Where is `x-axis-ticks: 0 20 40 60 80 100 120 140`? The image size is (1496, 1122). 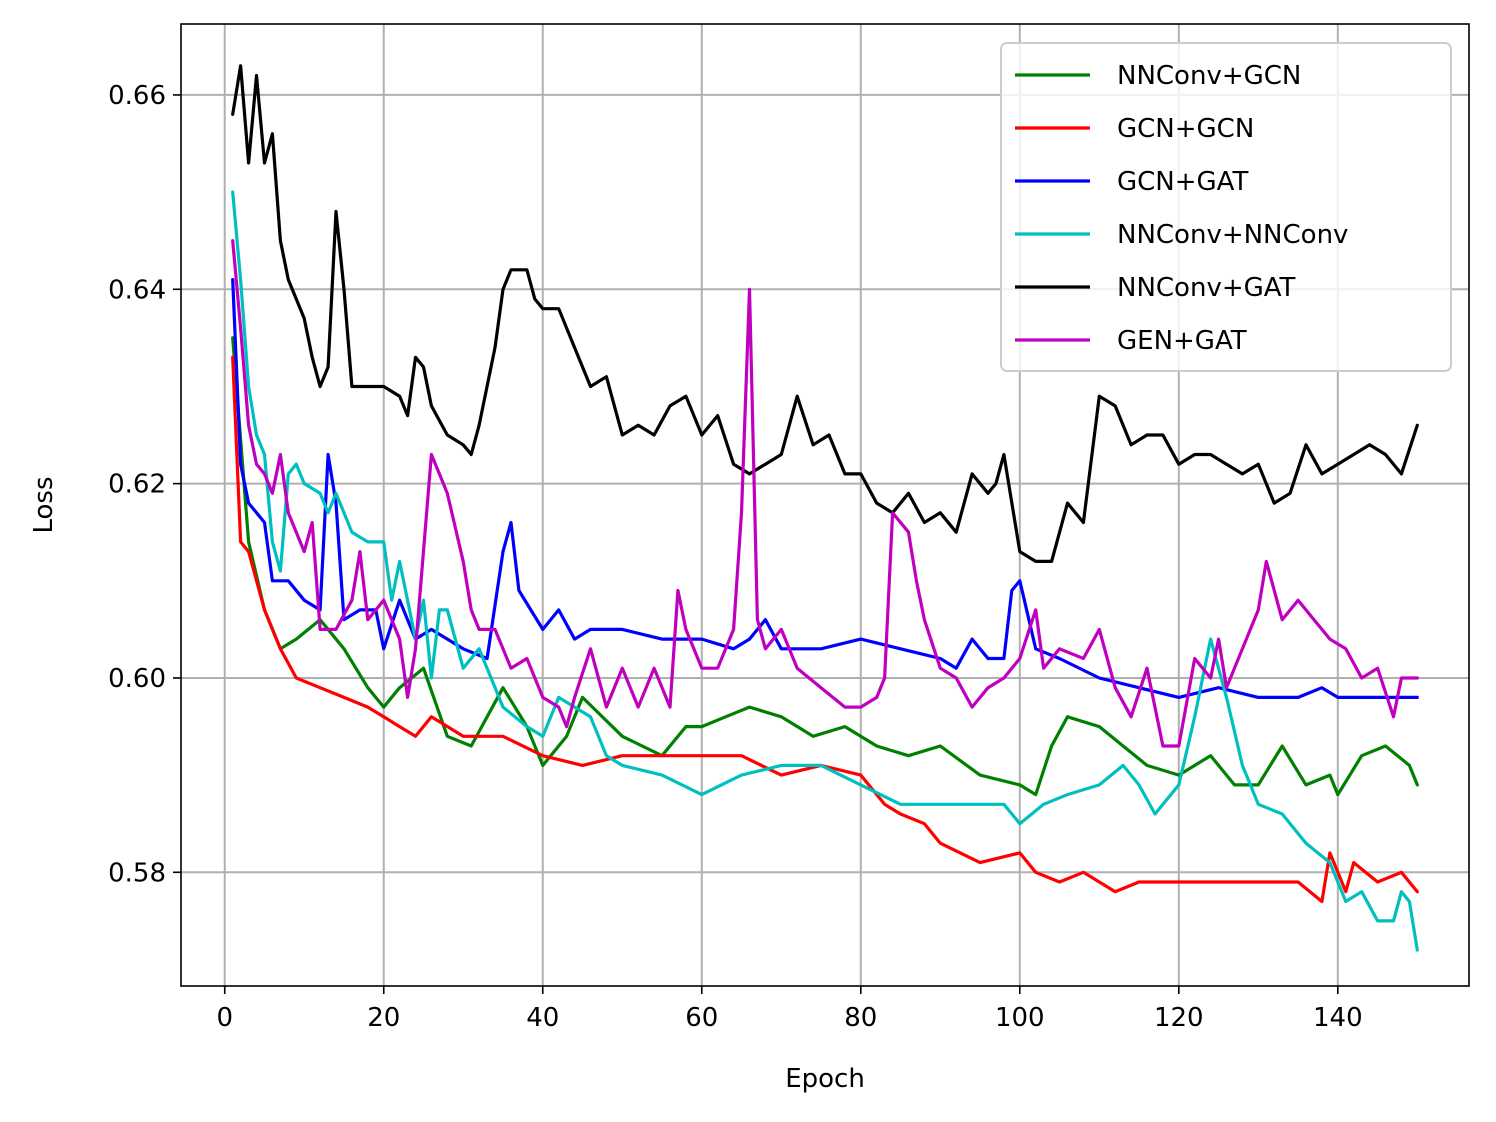
x-axis-ticks: 0 20 40 60 80 100 120 140 is located at coordinates (789, 1009).